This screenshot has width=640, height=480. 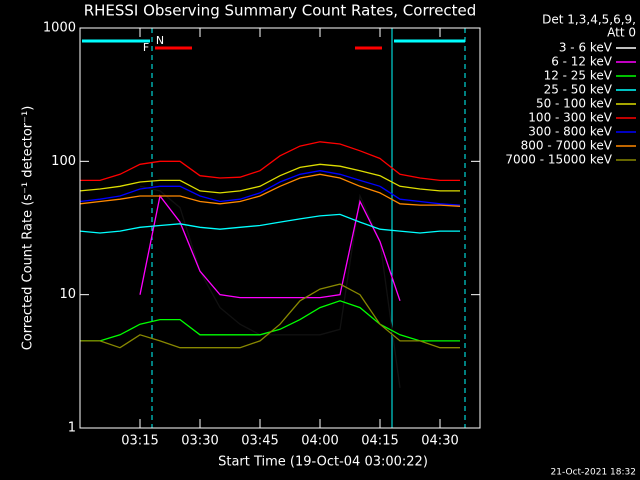 What do you see at coordinates (160, 40) in the screenshot?
I see `annotation: N` at bounding box center [160, 40].